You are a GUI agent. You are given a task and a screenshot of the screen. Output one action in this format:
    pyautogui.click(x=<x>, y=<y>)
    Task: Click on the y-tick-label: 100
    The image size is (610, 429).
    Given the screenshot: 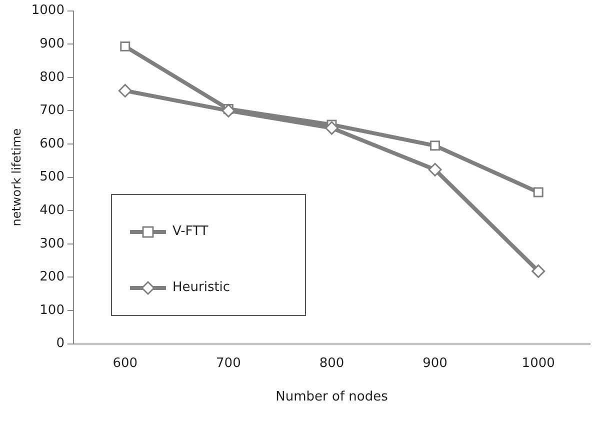 What is the action you would take?
    pyautogui.click(x=52, y=310)
    